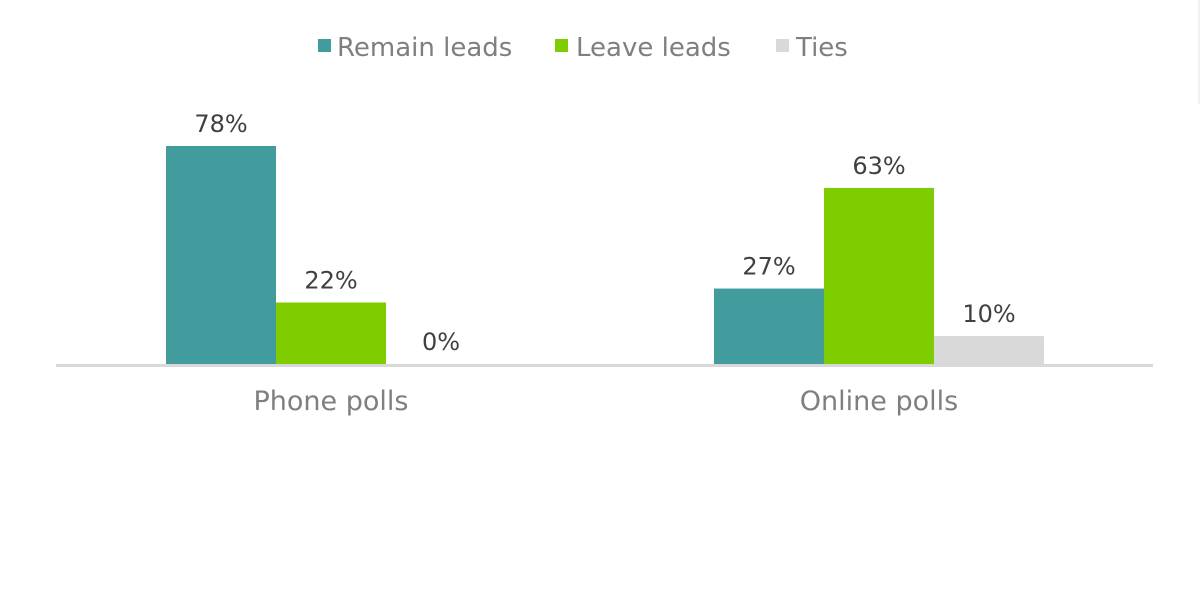 This screenshot has width=1200, height=608. I want to click on category-label: Phone polls, so click(331, 401).